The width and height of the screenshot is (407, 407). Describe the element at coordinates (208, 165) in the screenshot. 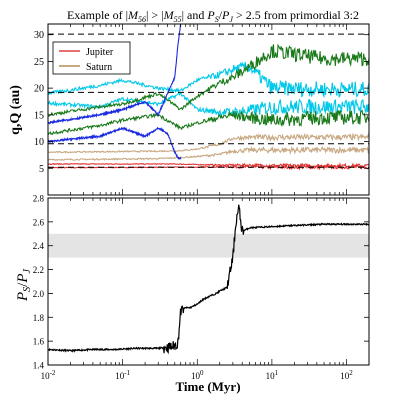

I see `series-jupiter-aphelion-line` at that location.